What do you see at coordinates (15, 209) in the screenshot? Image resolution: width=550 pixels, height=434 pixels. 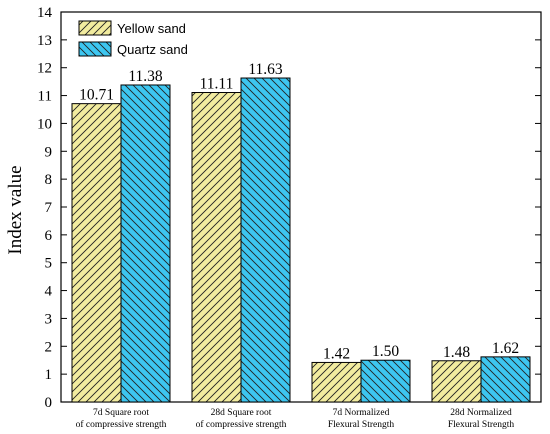 I see `y-axis-label: Index value` at bounding box center [15, 209].